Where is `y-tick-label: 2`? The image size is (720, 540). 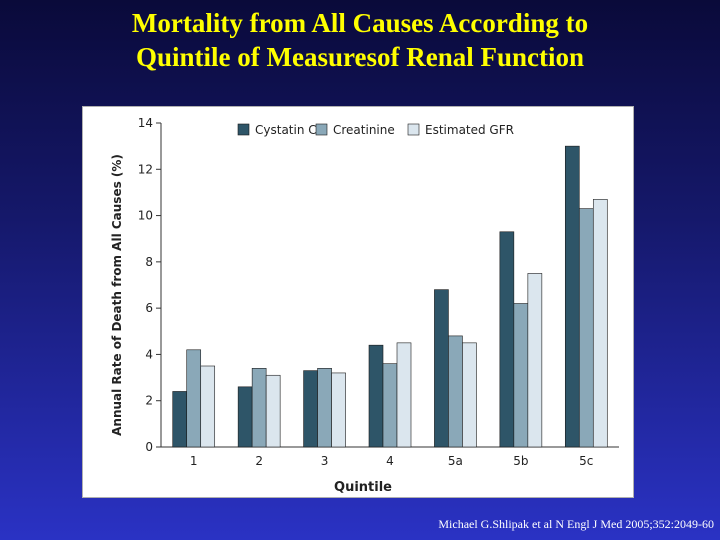
y-tick-label: 2 is located at coordinates (149, 401).